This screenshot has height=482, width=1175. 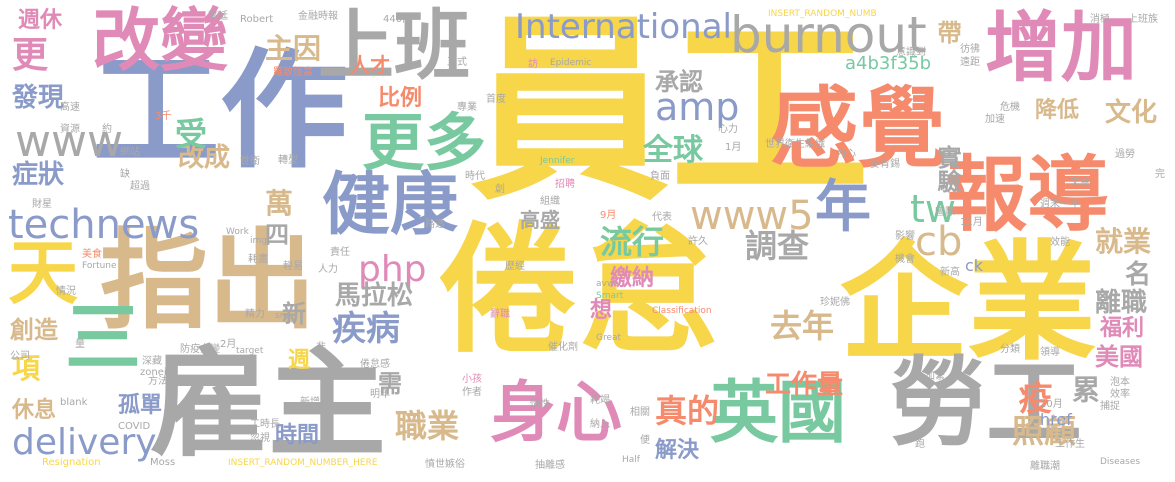 I want to click on word-zhichu: 指出, so click(x=208, y=281).